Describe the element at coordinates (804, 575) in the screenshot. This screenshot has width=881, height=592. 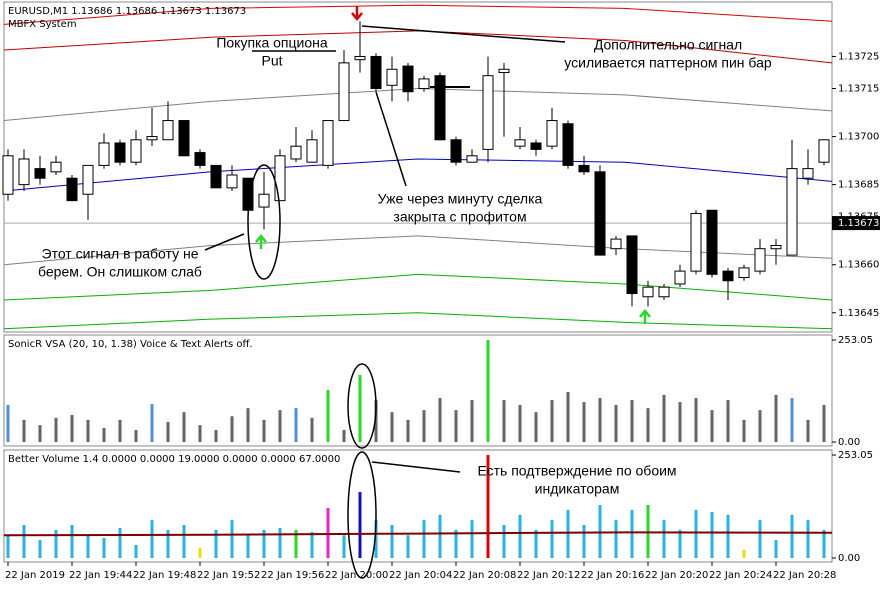
I see `x-tick-label: 22 Jan 20:28` at that location.